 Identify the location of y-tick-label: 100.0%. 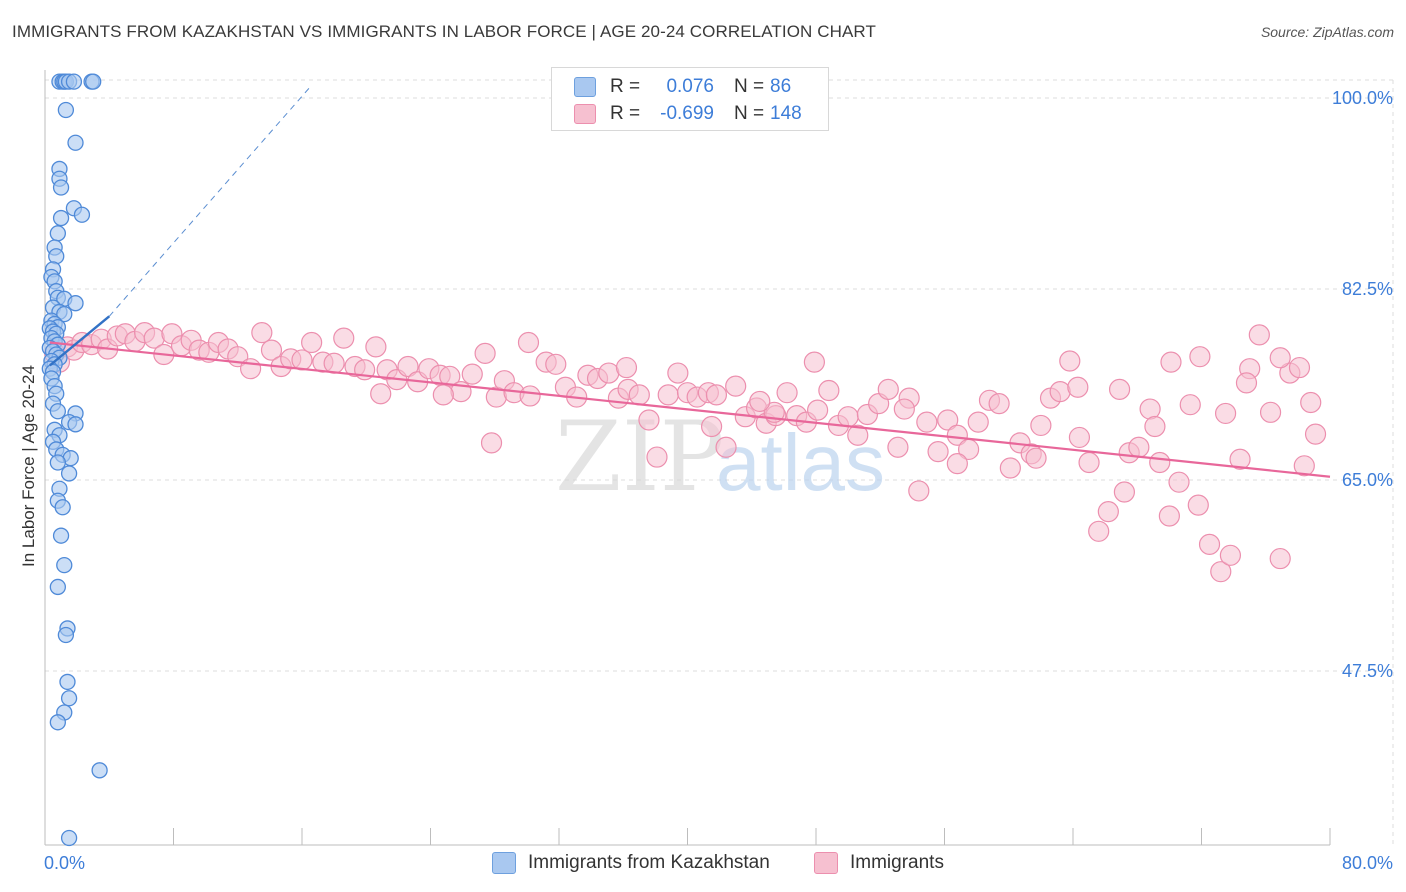
(1362, 98).